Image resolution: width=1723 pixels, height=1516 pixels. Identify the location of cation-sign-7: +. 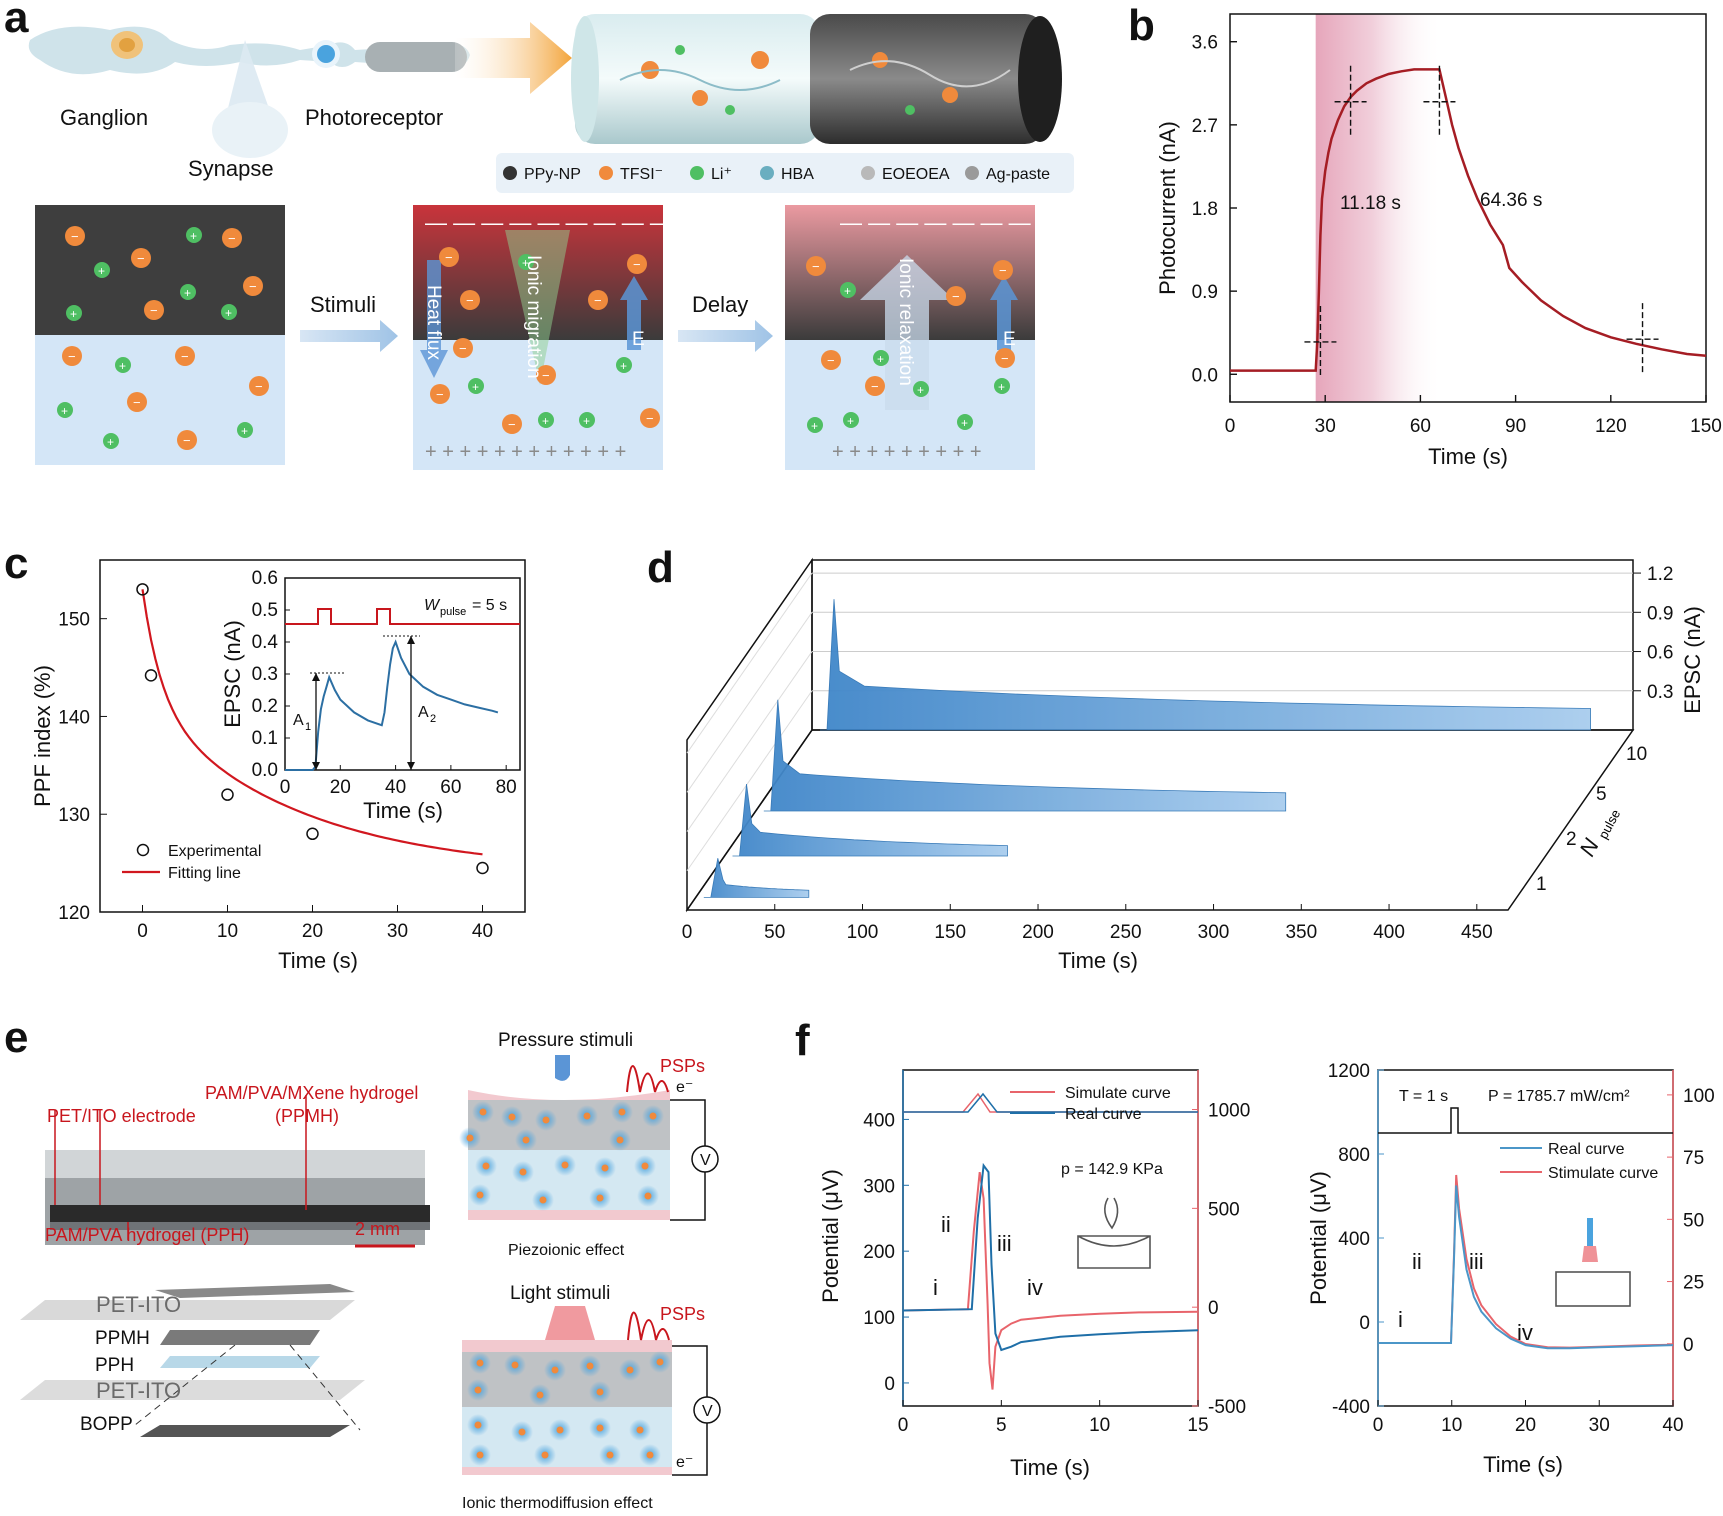
(110, 442).